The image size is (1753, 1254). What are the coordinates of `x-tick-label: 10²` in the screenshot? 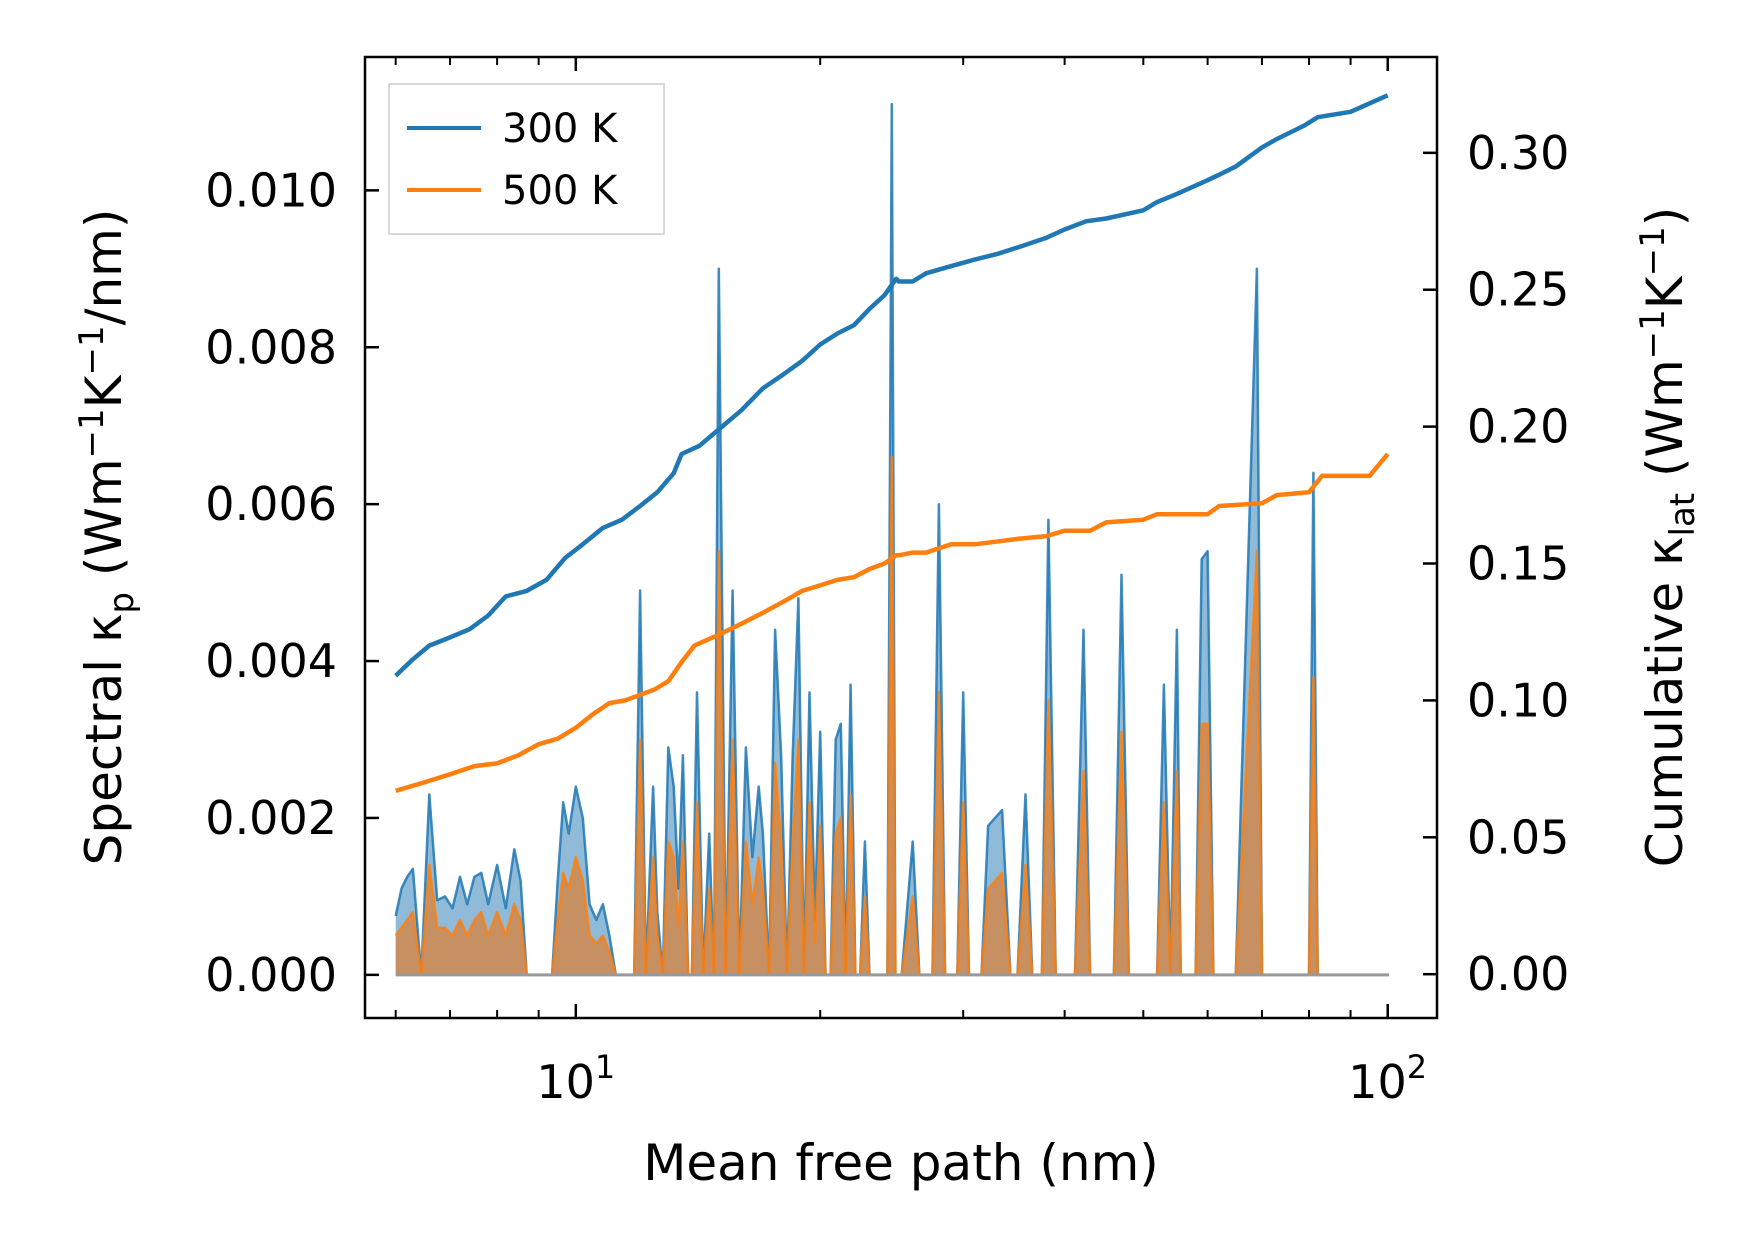 It's located at (1387, 1078).